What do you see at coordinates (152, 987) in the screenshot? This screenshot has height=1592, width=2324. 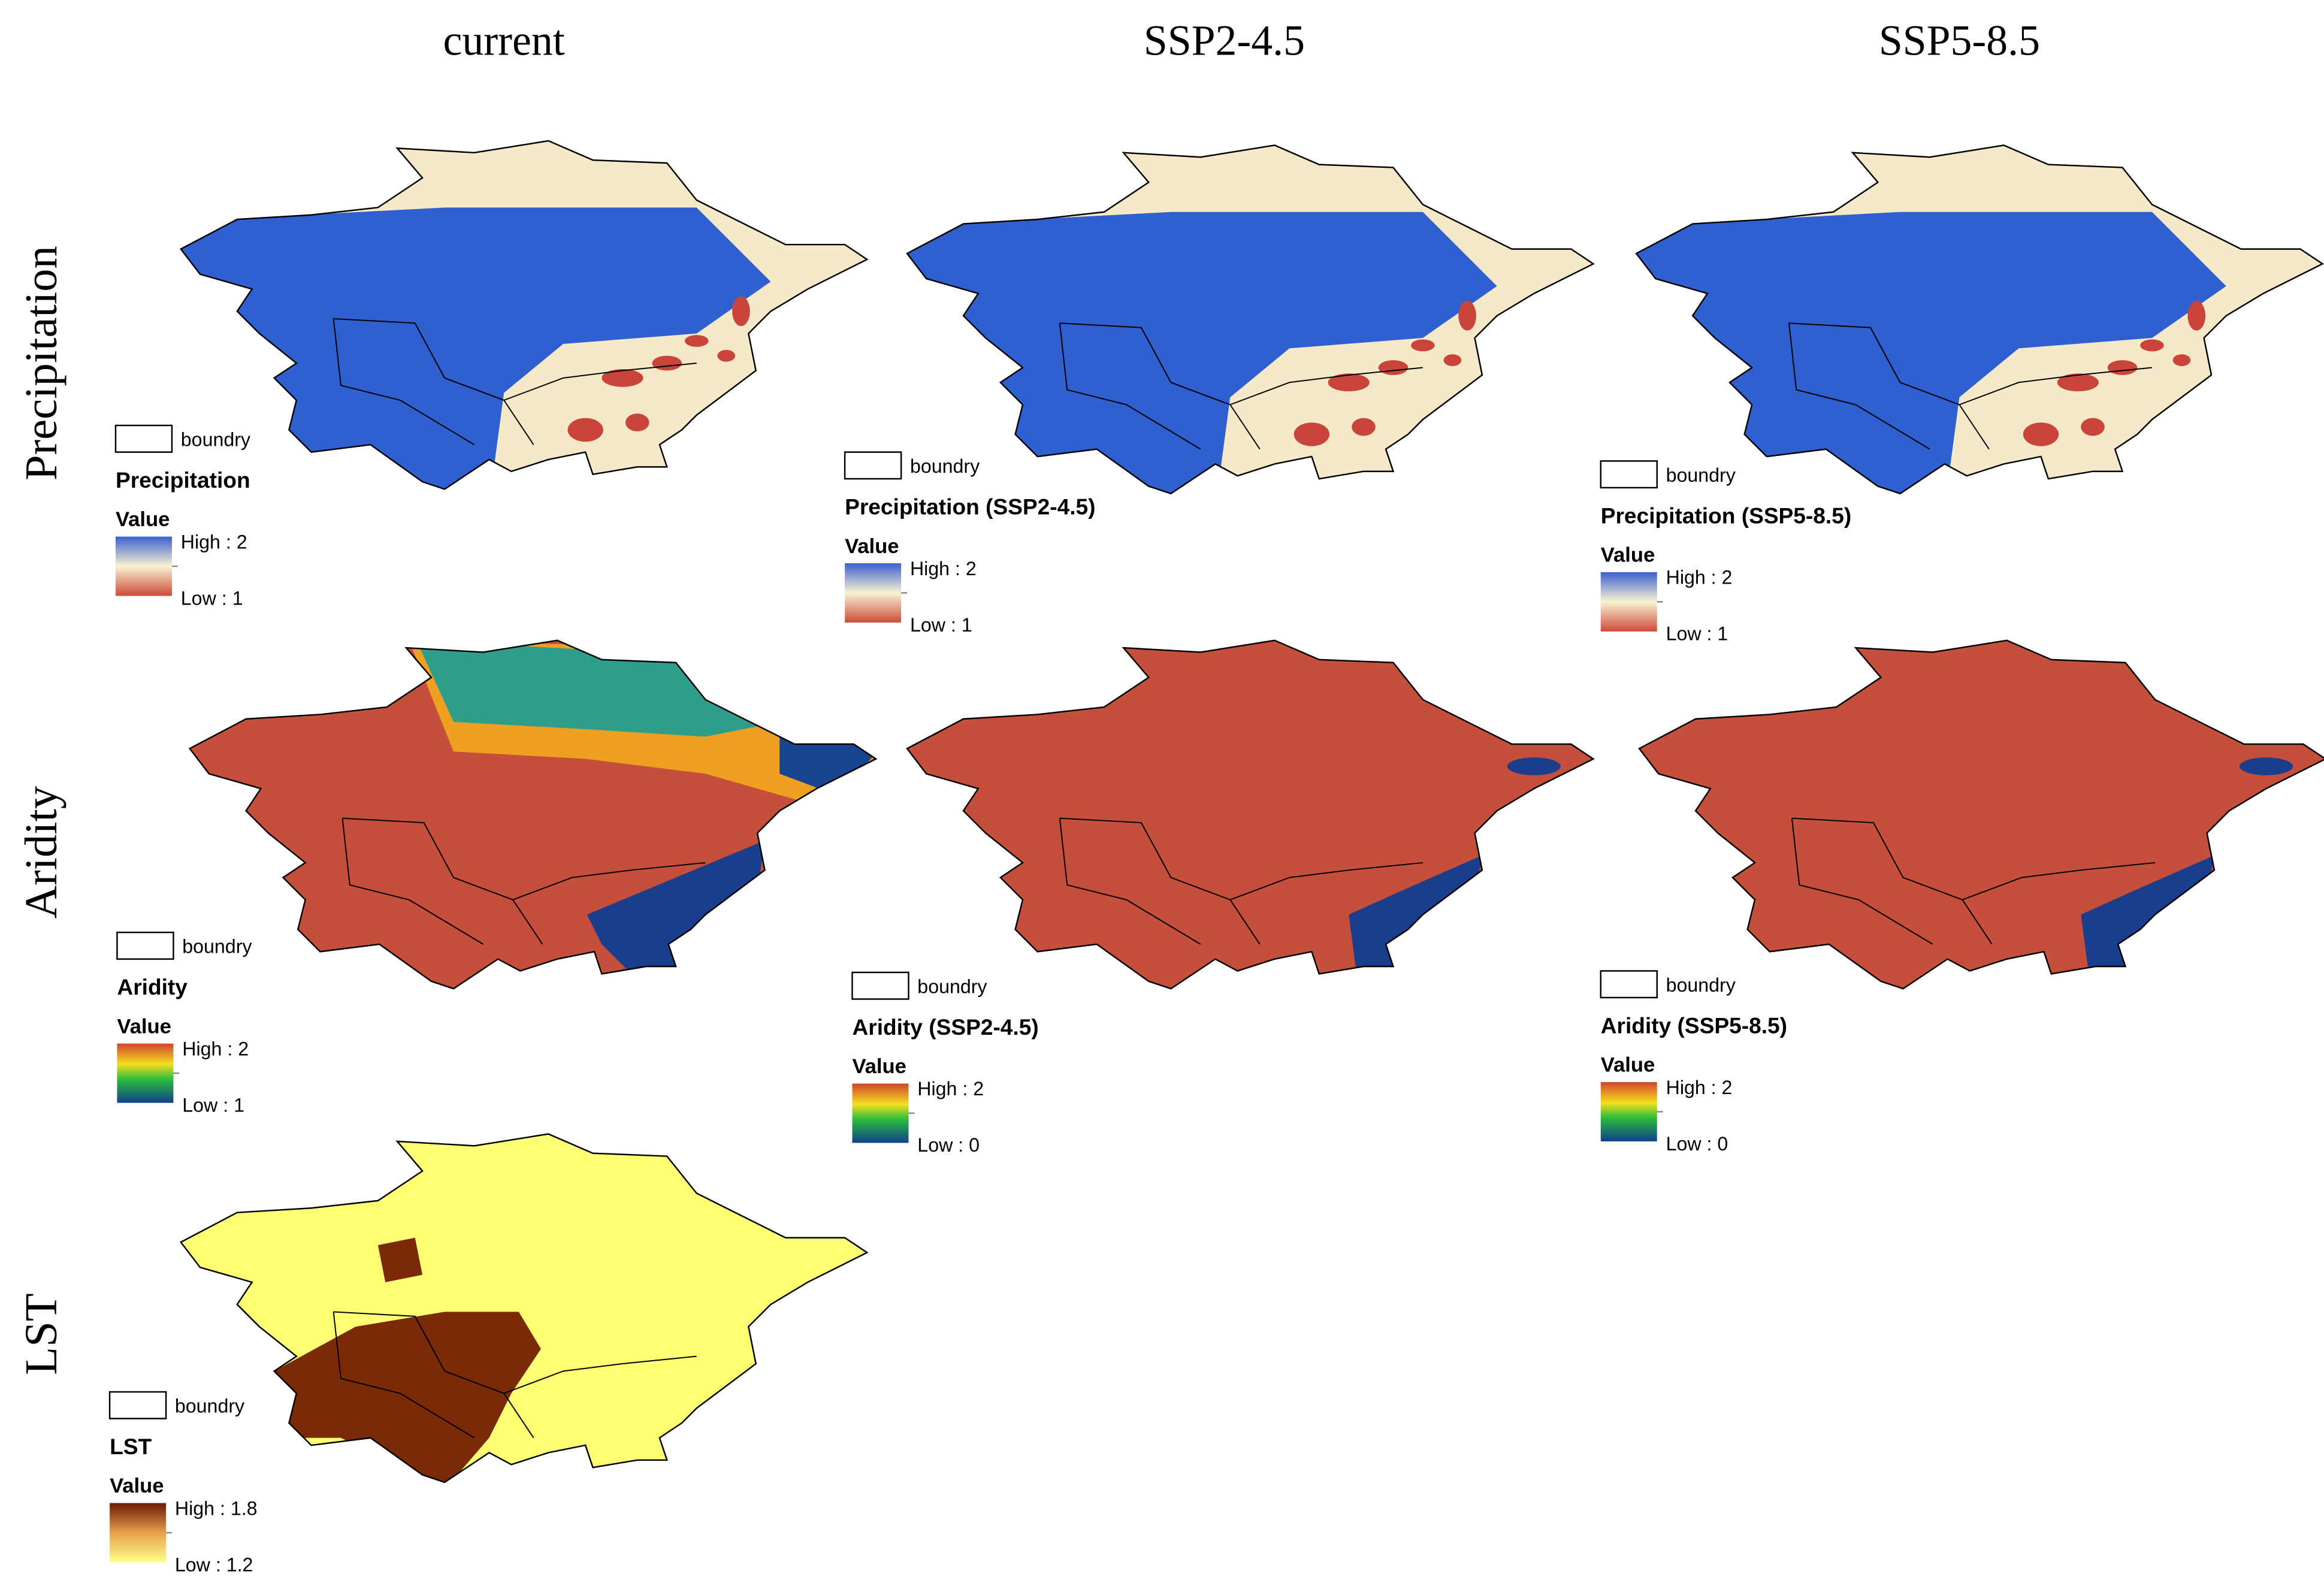 I see `legend-title: Aridity` at bounding box center [152, 987].